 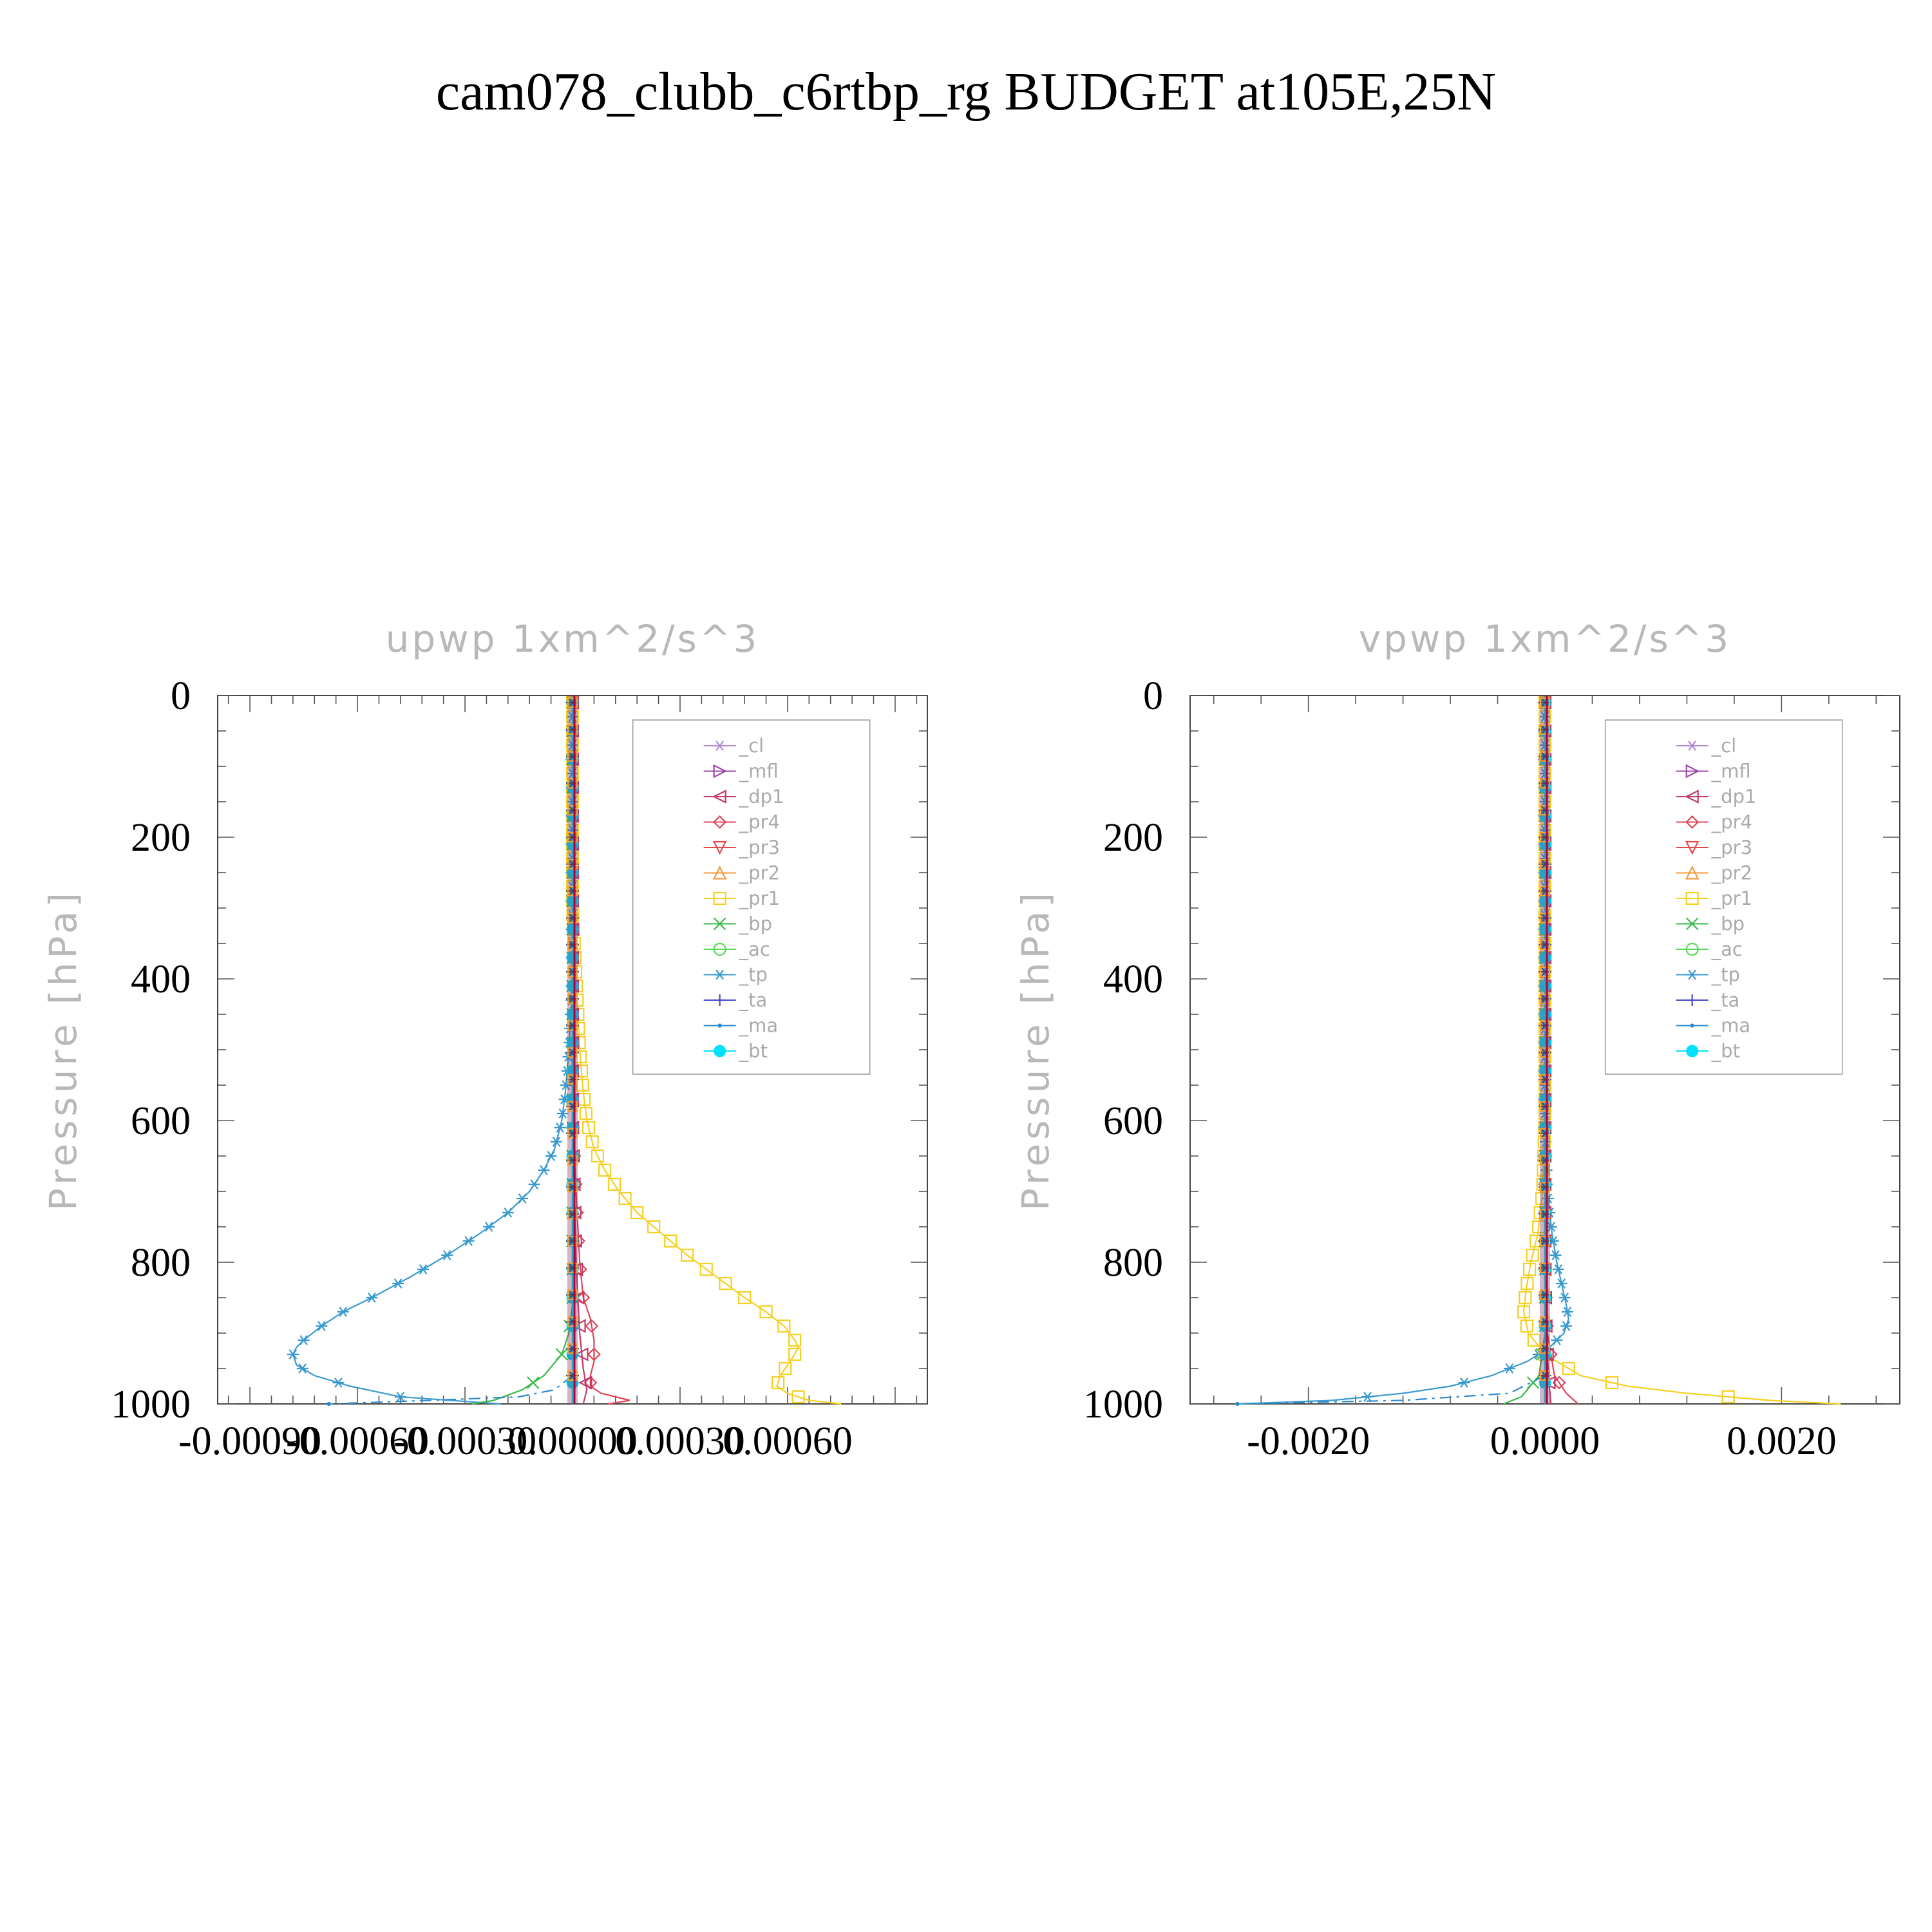 What do you see at coordinates (1308, 1441) in the screenshot?
I see `x-tick-label: -0.0020` at bounding box center [1308, 1441].